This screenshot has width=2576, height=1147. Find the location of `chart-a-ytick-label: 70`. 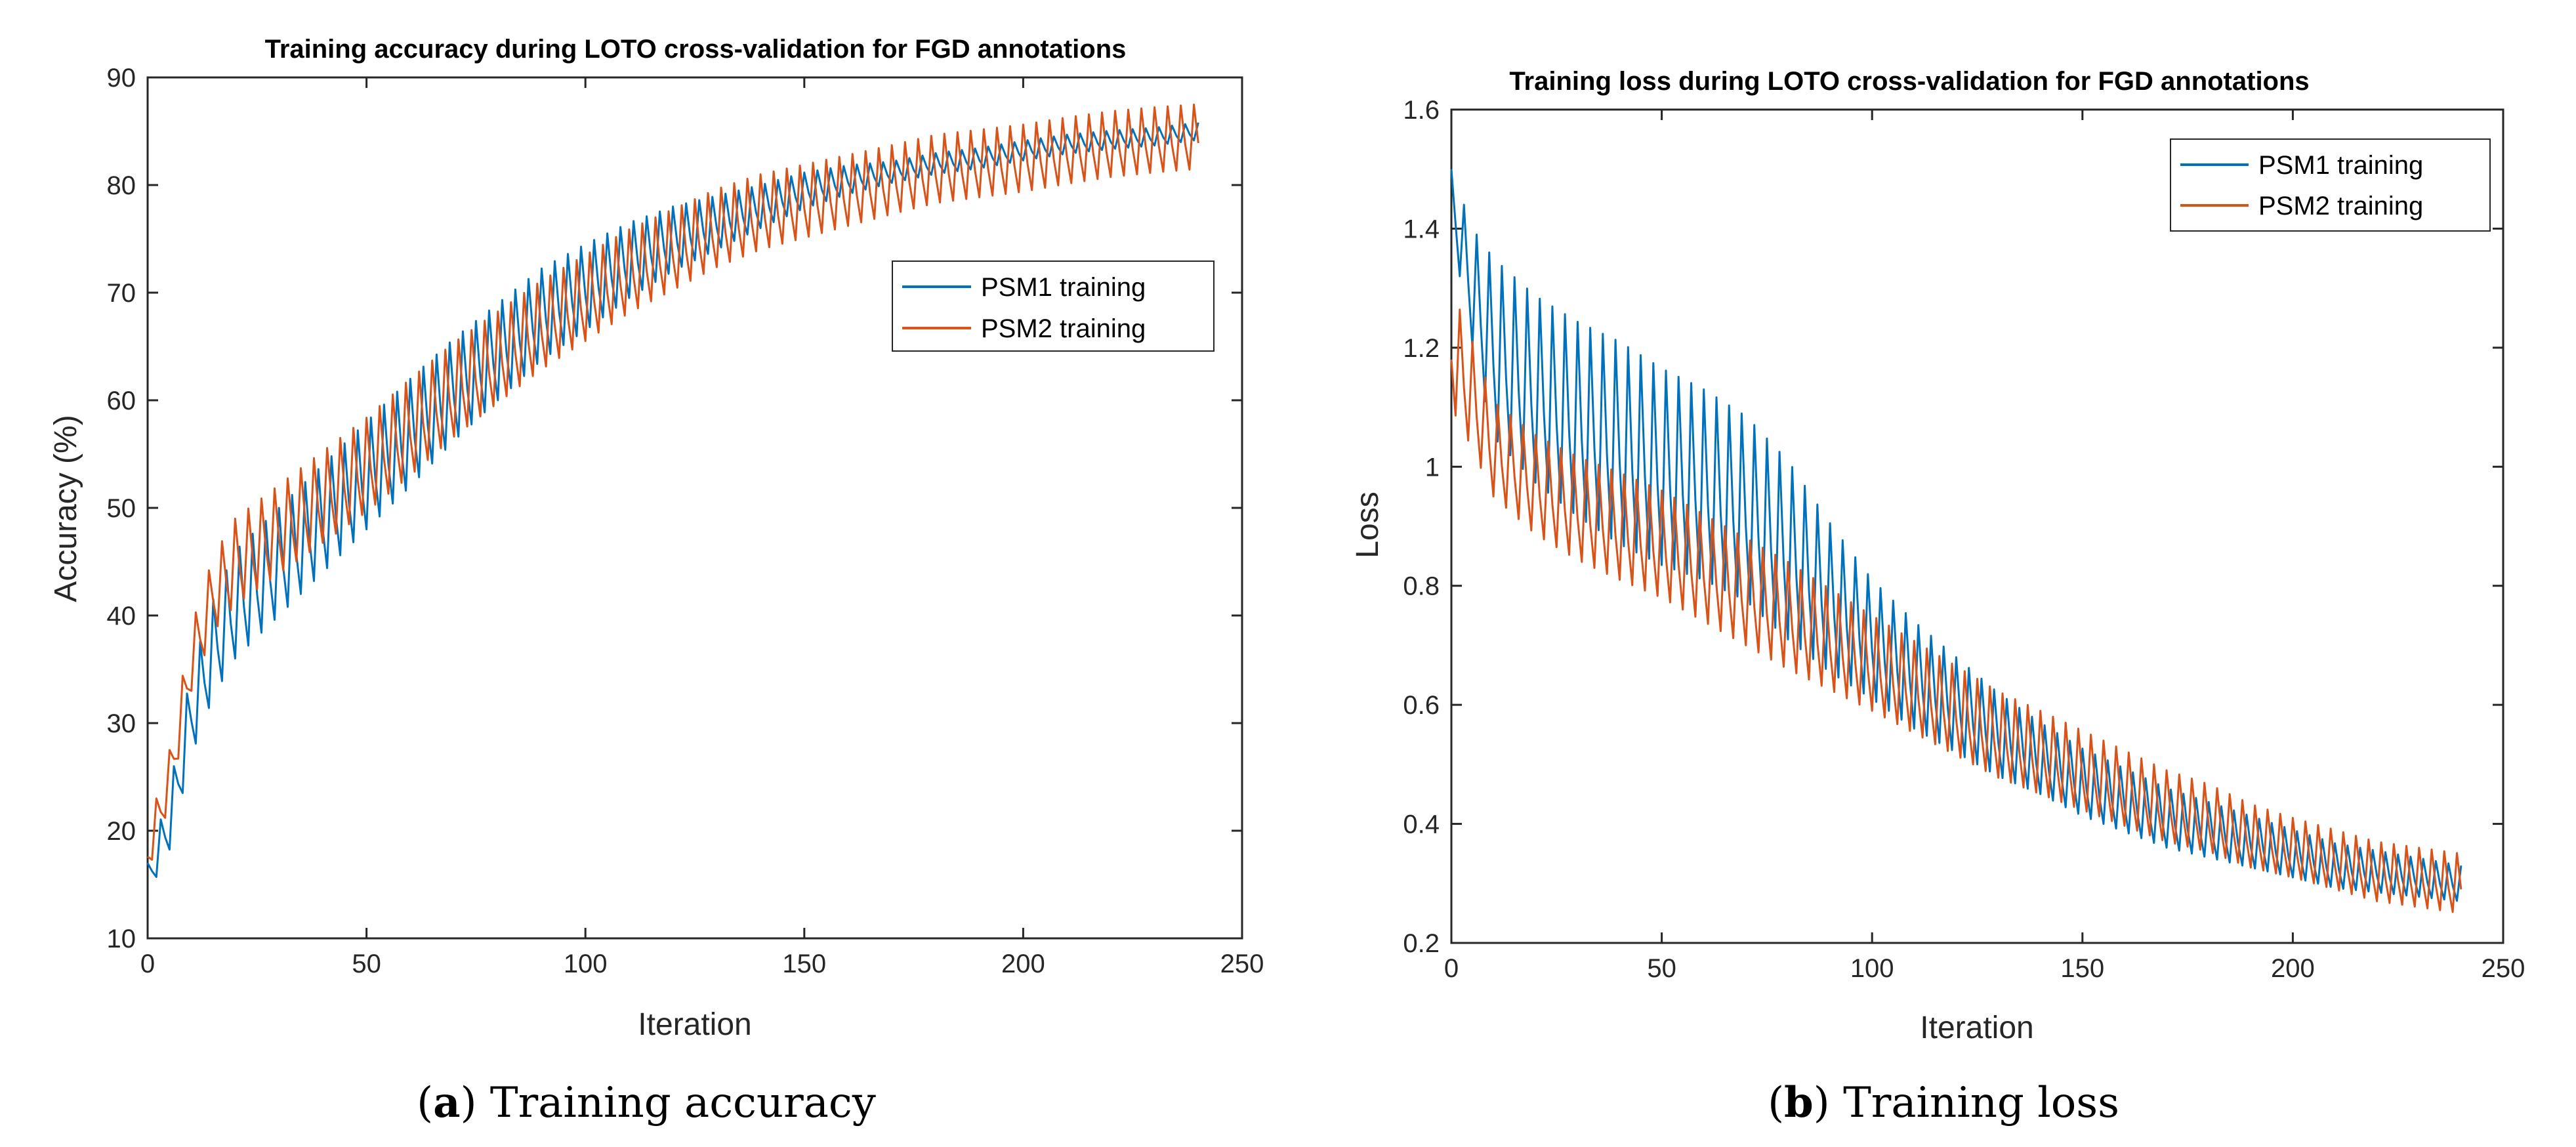

chart-a-ytick-label: 70 is located at coordinates (121, 293).